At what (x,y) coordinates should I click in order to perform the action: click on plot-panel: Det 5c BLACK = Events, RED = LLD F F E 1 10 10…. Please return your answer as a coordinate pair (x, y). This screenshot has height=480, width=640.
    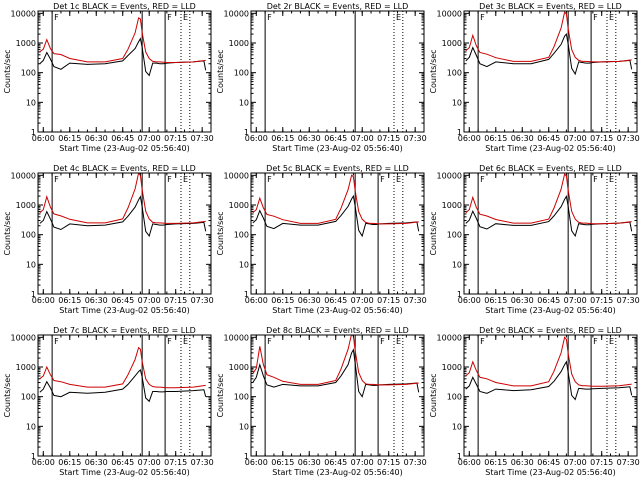
    Looking at the image, I should click on (321, 239).